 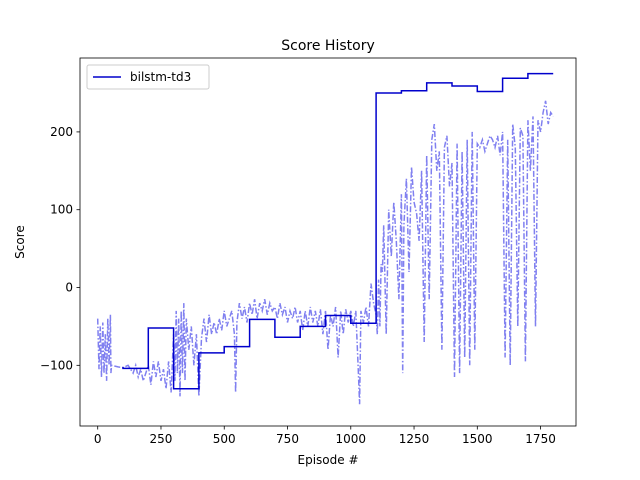 I want to click on y-tick-label: 100, so click(x=61, y=210).